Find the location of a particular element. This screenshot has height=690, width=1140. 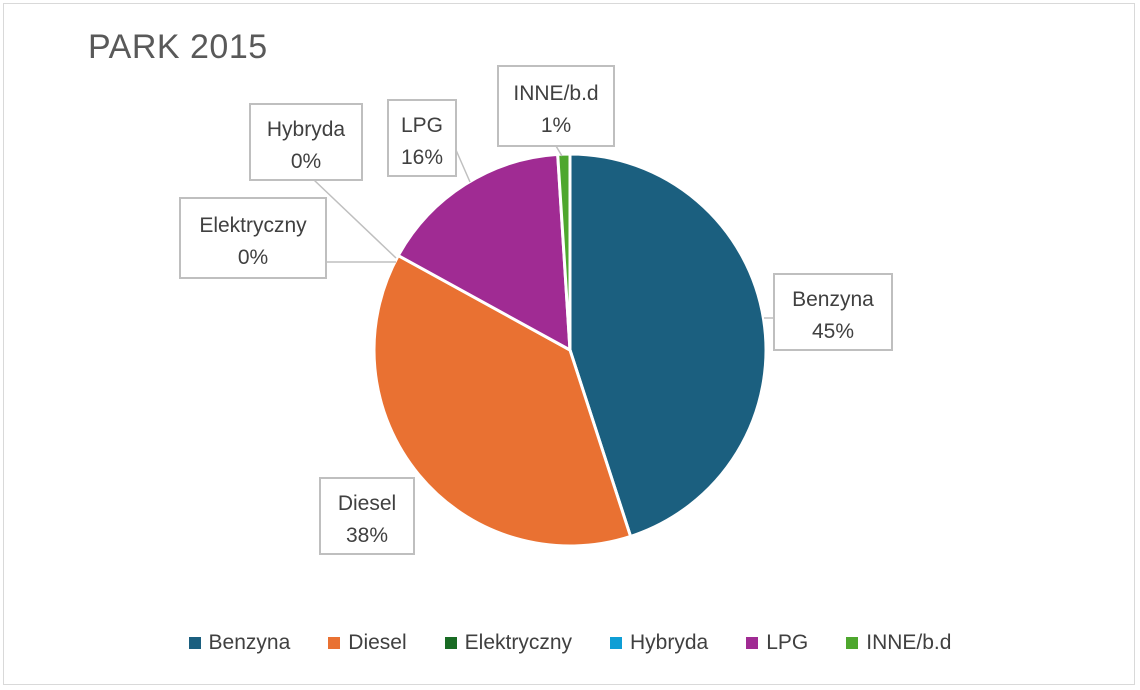

legend-swatch-inne-b-d is located at coordinates (852, 643).